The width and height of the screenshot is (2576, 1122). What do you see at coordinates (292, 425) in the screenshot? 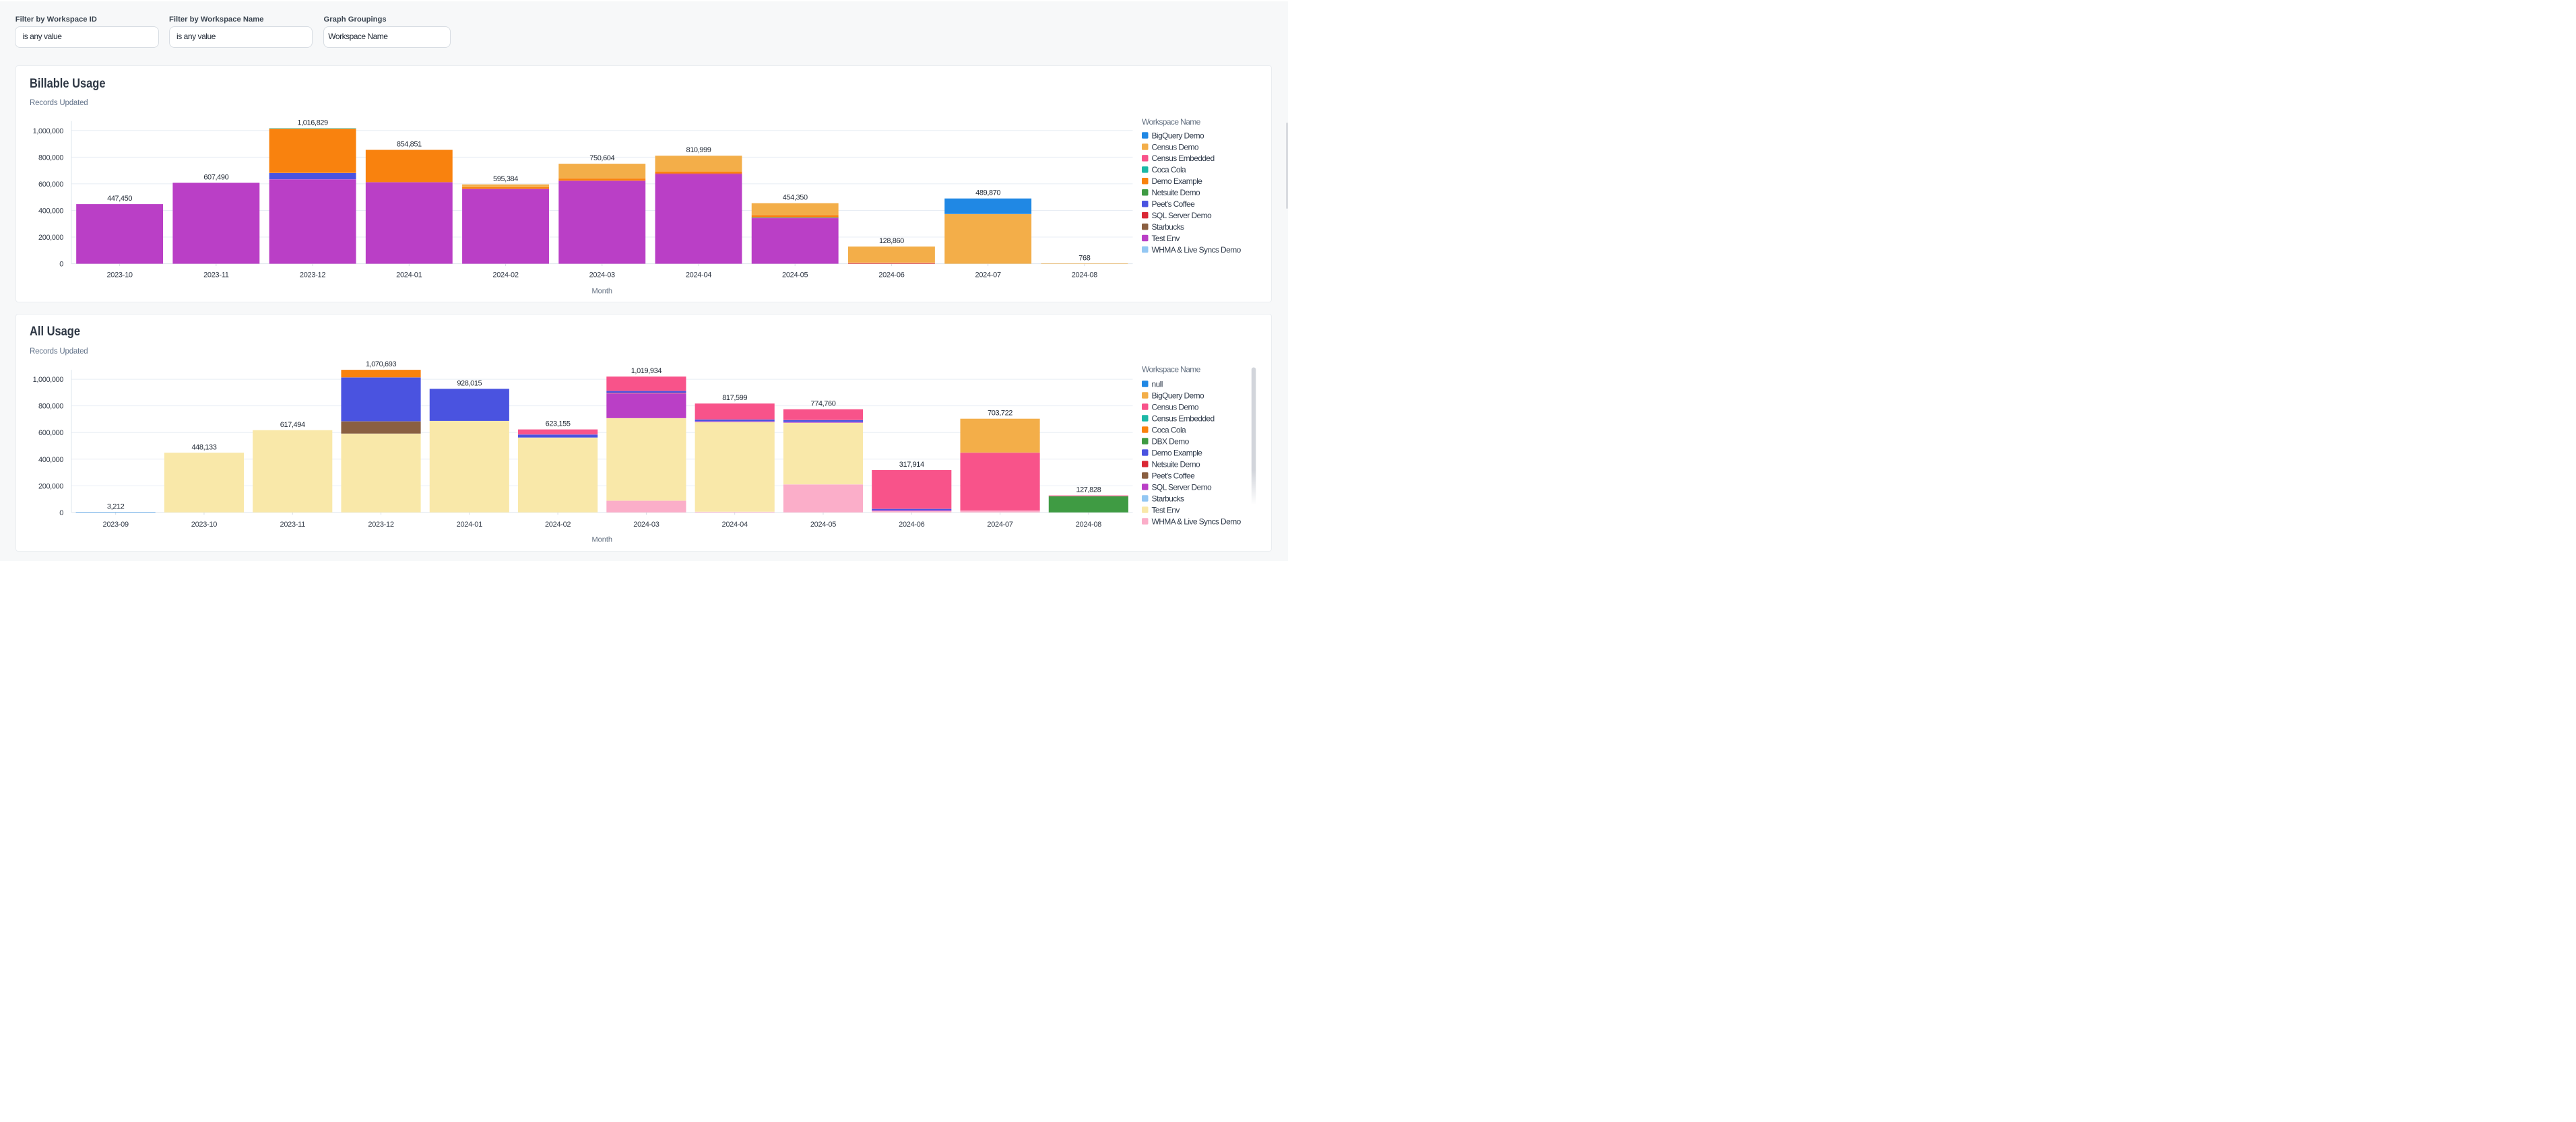
I see `svg-text: 617,494` at bounding box center [292, 425].